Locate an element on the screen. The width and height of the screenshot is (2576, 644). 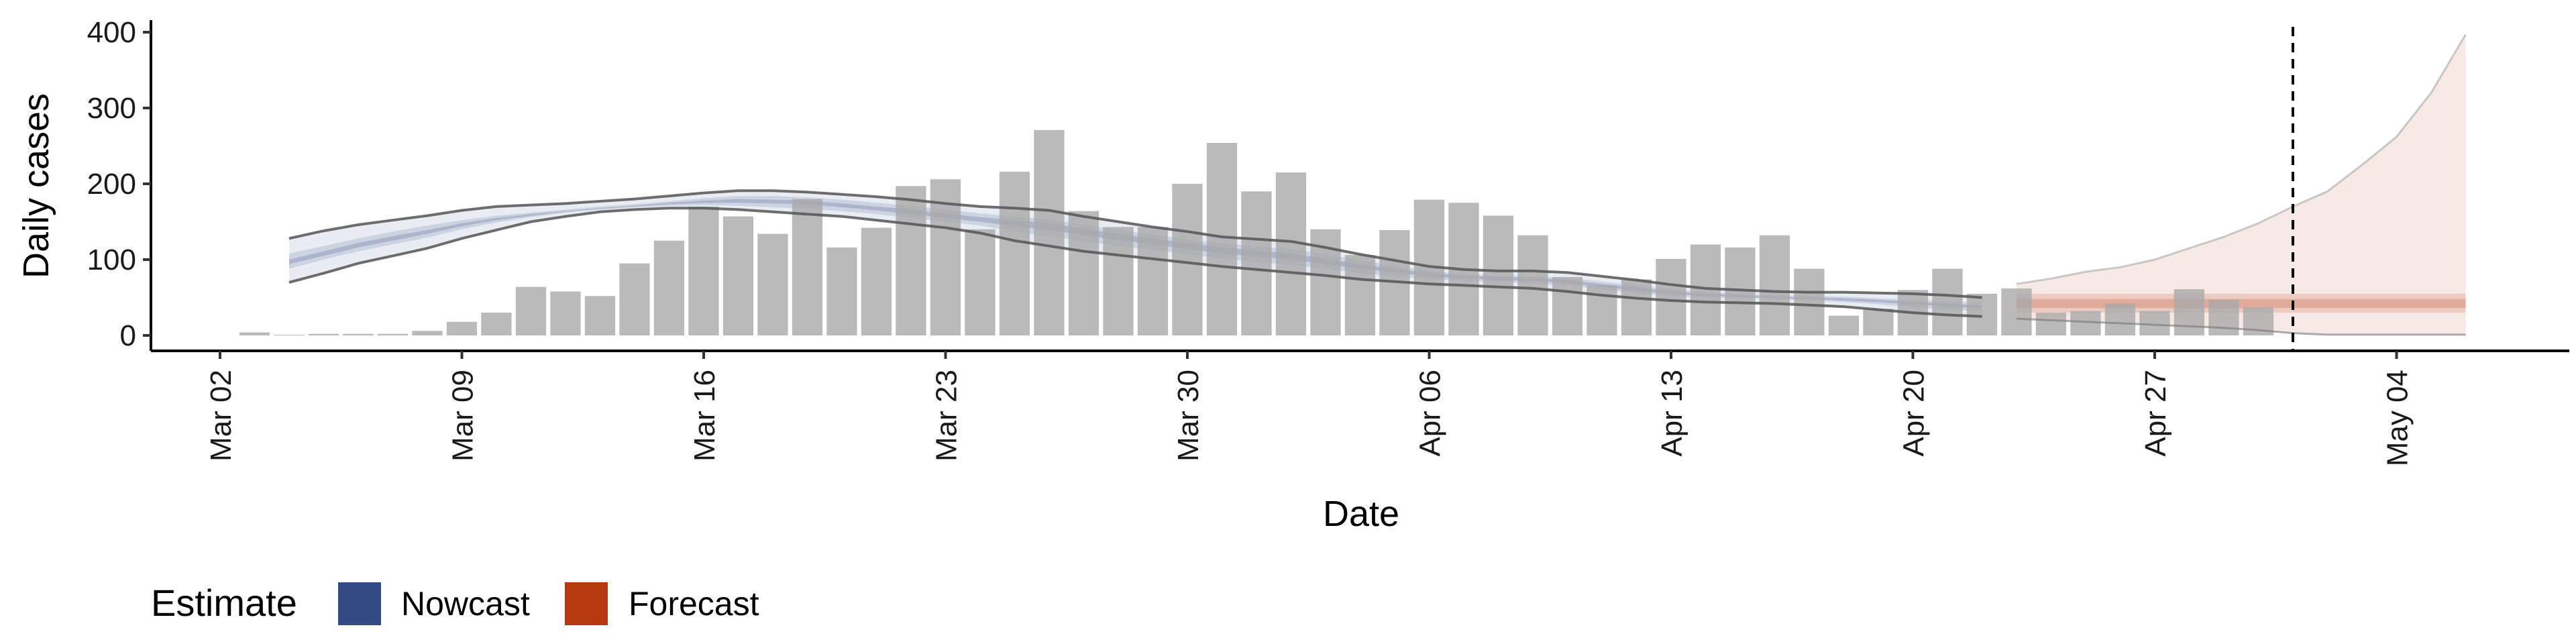
legend-key-forecast is located at coordinates (586, 603).